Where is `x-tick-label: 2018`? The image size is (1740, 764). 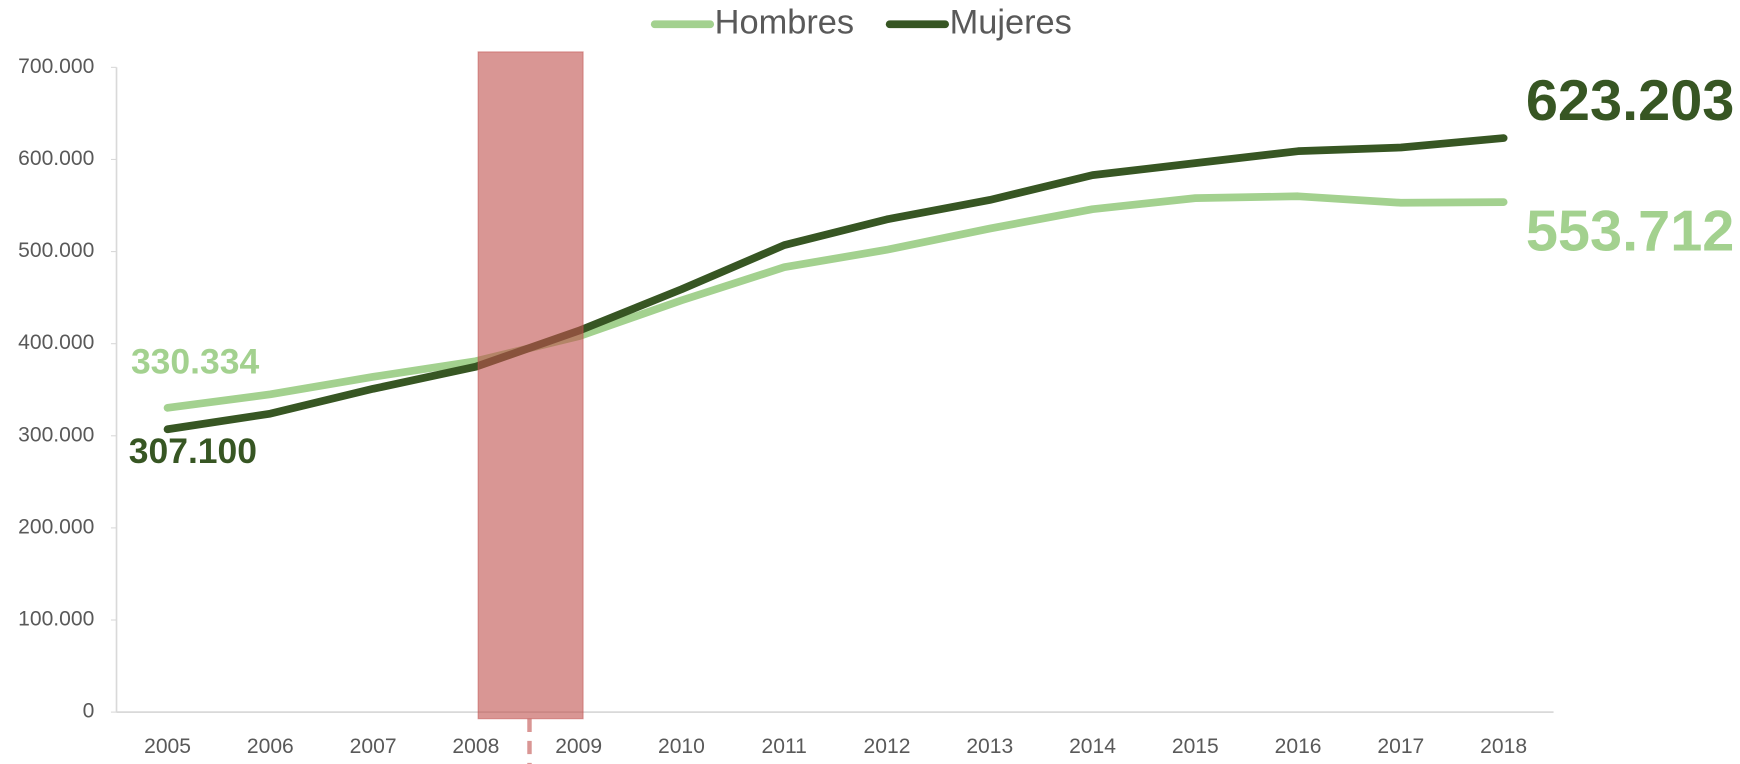 x-tick-label: 2018 is located at coordinates (1503, 746).